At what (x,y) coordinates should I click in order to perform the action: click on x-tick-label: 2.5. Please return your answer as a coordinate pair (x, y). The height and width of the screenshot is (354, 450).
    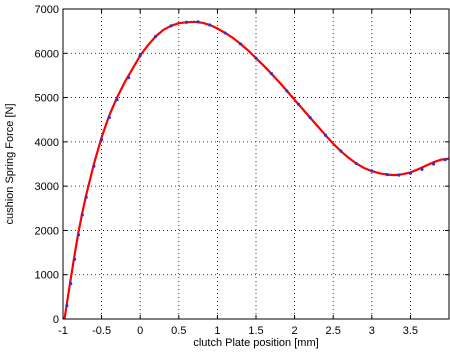
    Looking at the image, I should click on (333, 331).